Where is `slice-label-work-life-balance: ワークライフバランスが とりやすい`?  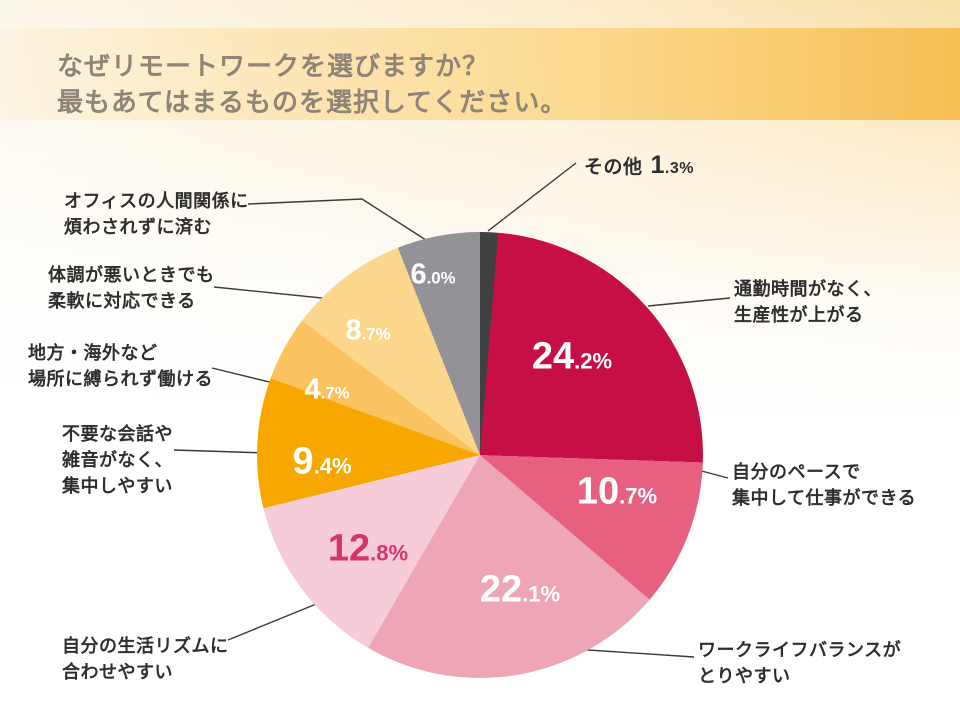 slice-label-work-life-balance: ワークライフバランスが とりやすい is located at coordinates (800, 663).